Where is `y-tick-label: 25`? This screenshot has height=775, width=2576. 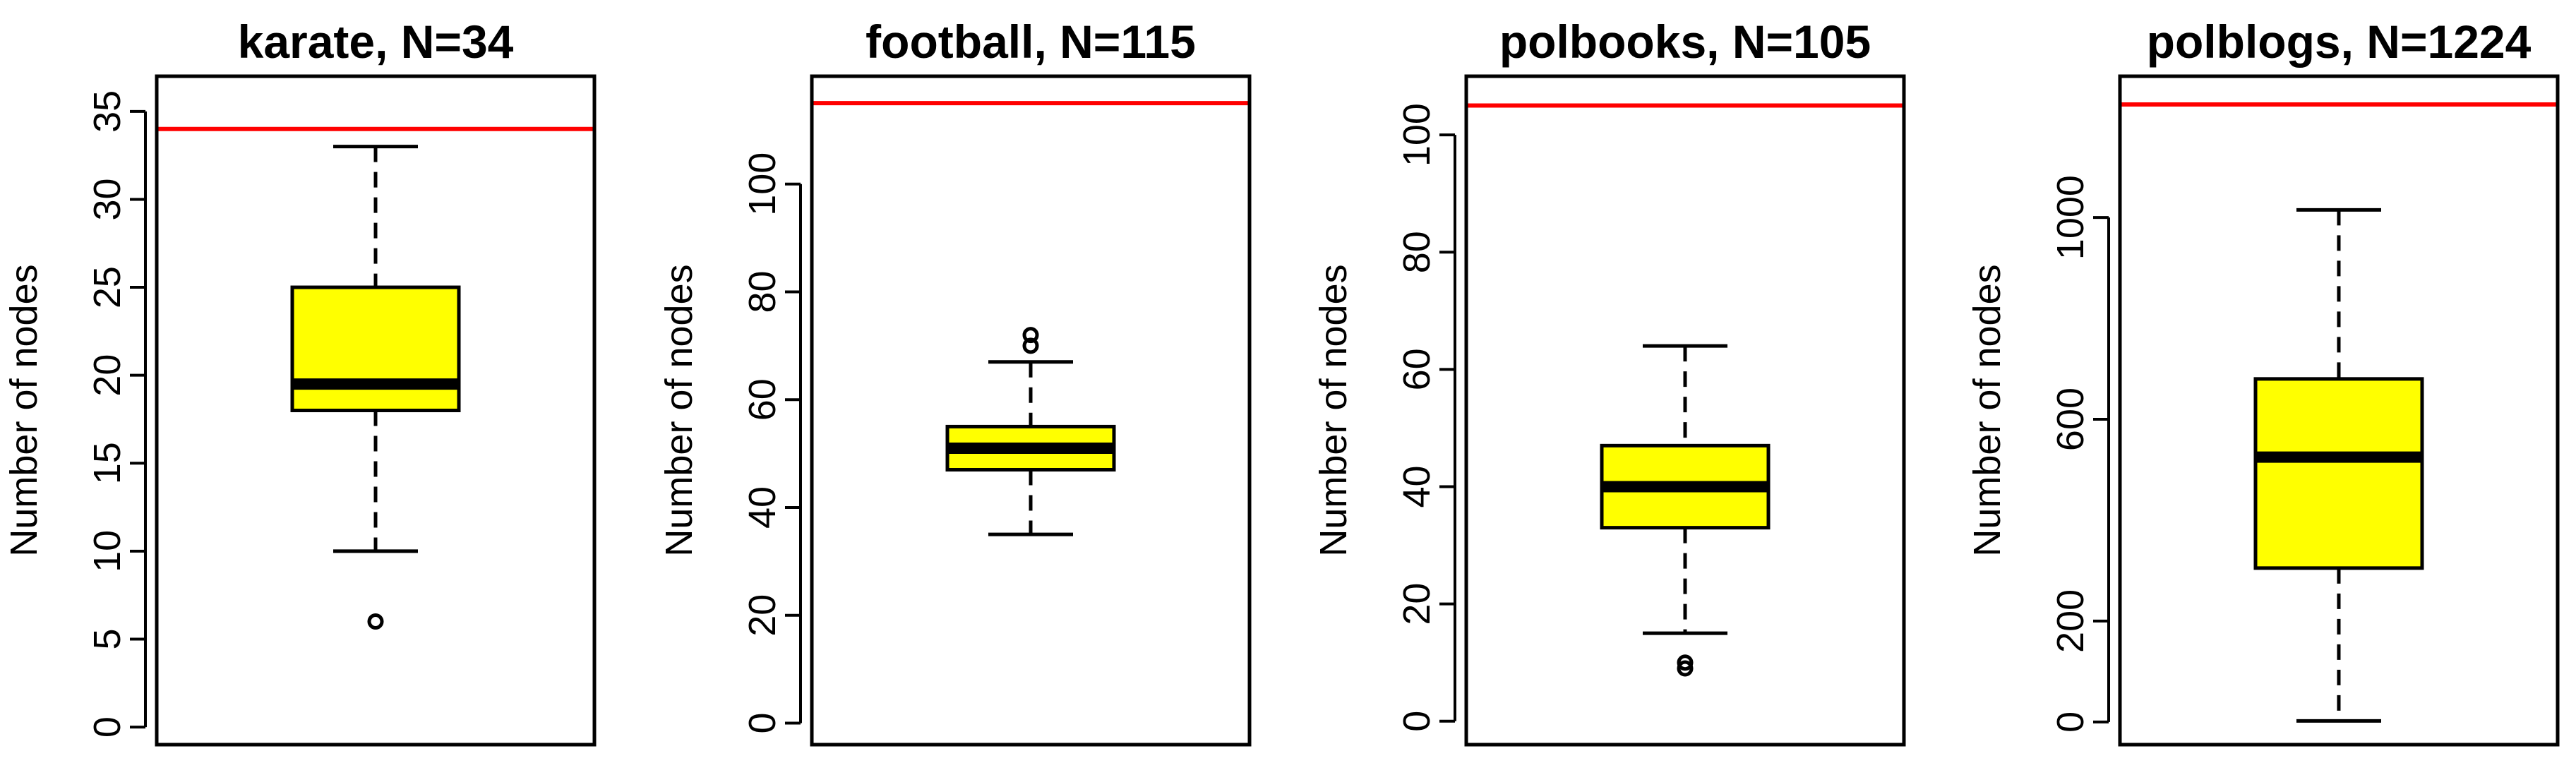 y-tick-label: 25 is located at coordinates (107, 287).